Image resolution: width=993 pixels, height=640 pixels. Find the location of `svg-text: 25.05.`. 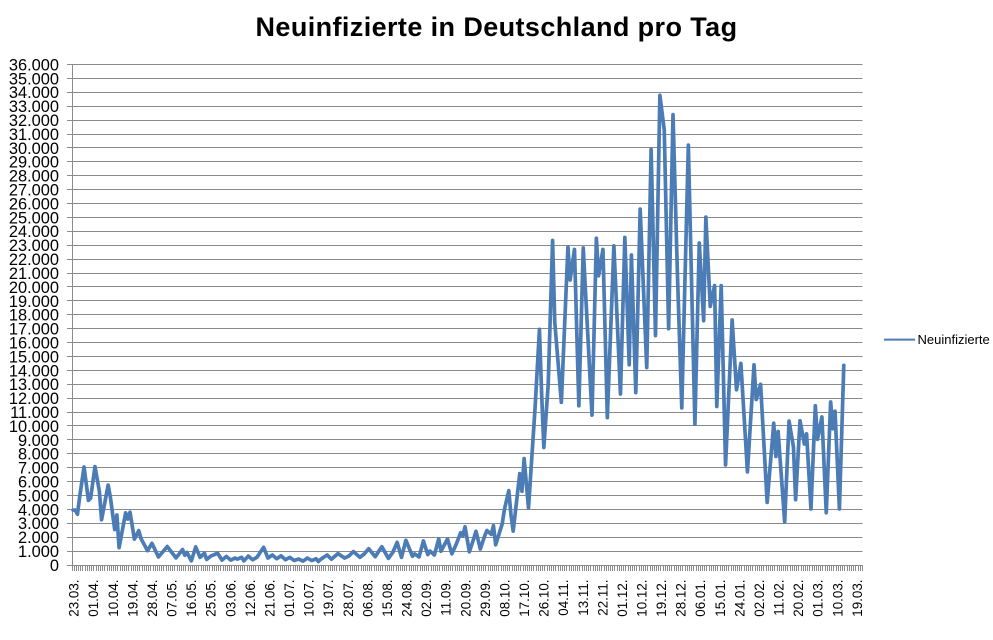

svg-text: 25.05. is located at coordinates (211, 598).